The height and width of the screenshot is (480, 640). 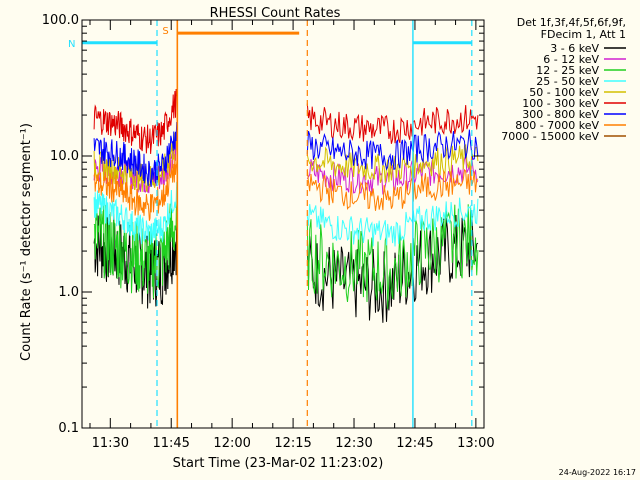 What do you see at coordinates (597, 472) in the screenshot?
I see `timestamp-footer: 24-Aug-2022 16:17` at bounding box center [597, 472].